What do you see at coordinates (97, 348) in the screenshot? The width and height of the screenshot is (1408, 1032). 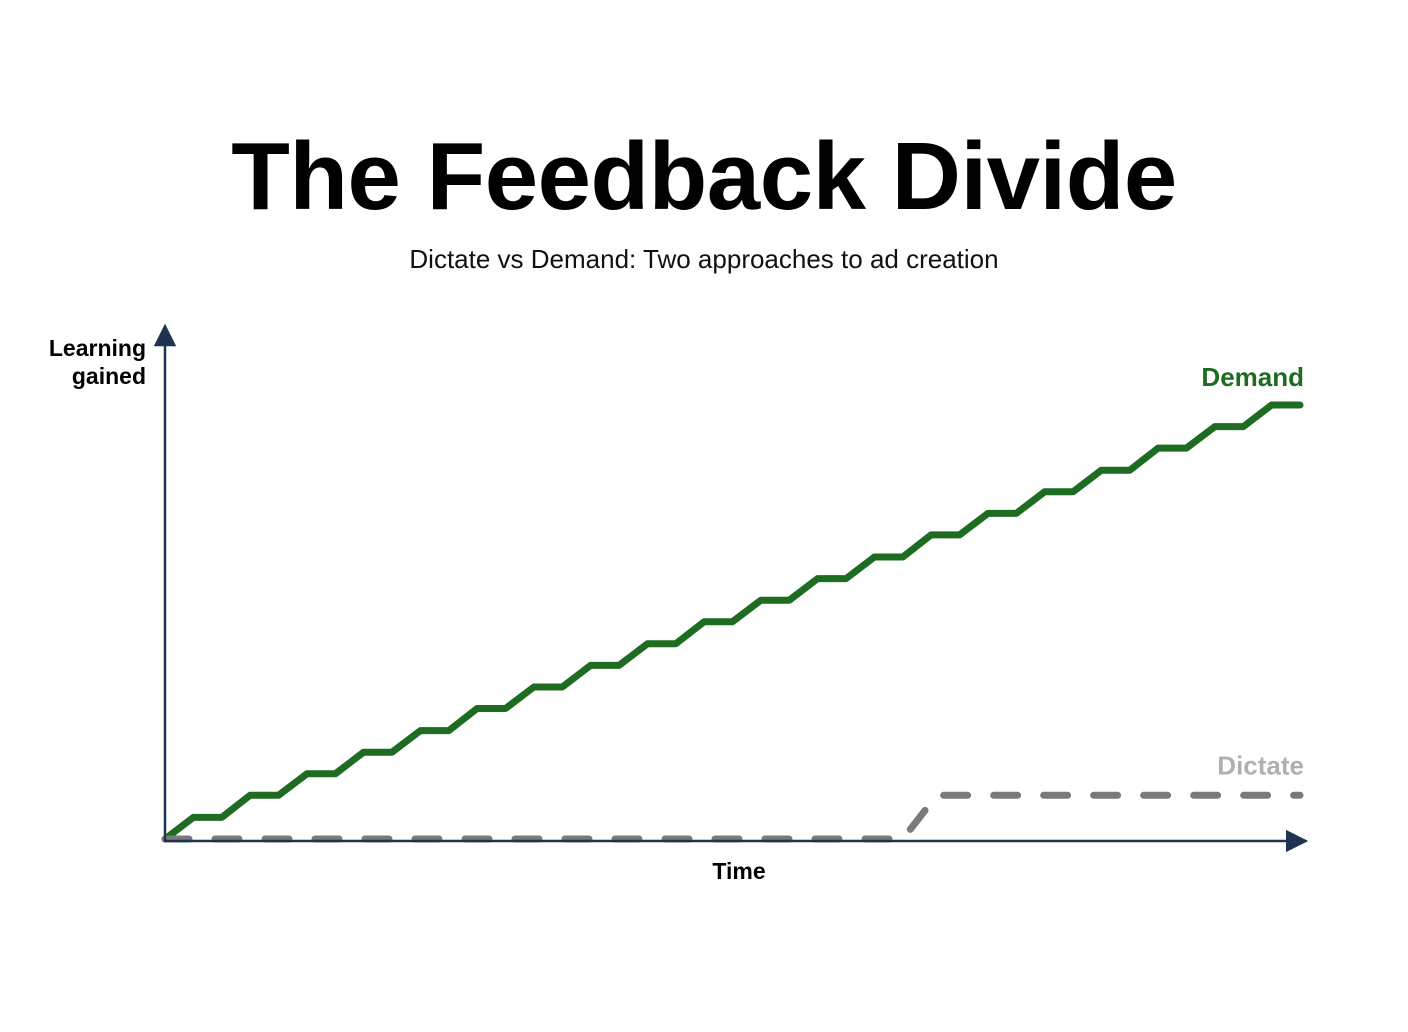 I see `y-axis-label-line-1: Learning` at bounding box center [97, 348].